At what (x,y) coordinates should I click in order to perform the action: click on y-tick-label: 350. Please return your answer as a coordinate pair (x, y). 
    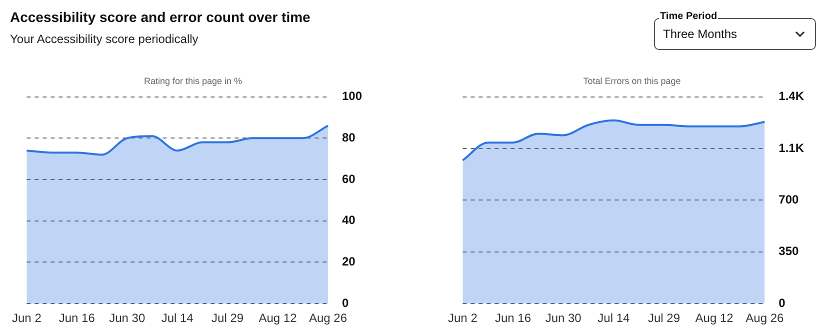
    Looking at the image, I should click on (788, 251).